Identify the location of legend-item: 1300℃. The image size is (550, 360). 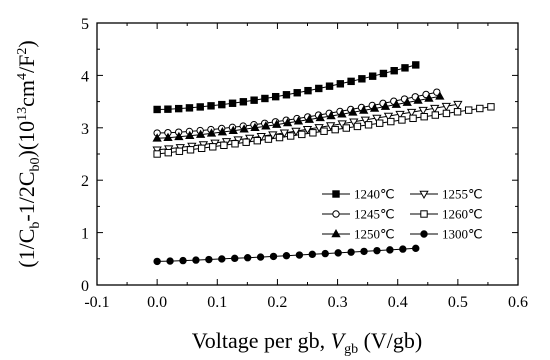
(446, 234).